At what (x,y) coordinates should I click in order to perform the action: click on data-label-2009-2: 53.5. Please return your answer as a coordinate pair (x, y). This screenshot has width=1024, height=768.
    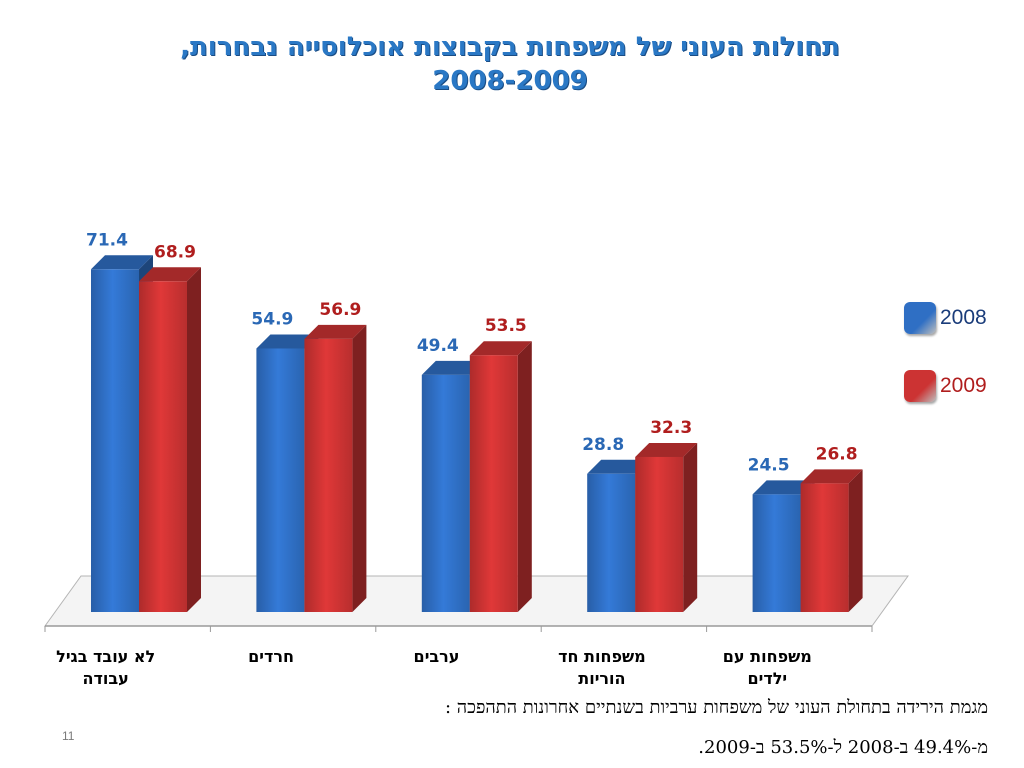
    Looking at the image, I should click on (506, 326).